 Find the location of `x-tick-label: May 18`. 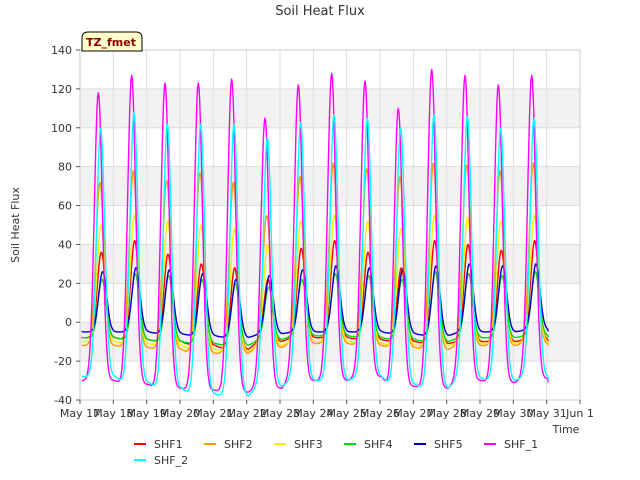

x-tick-label: May 18 is located at coordinates (113, 413).